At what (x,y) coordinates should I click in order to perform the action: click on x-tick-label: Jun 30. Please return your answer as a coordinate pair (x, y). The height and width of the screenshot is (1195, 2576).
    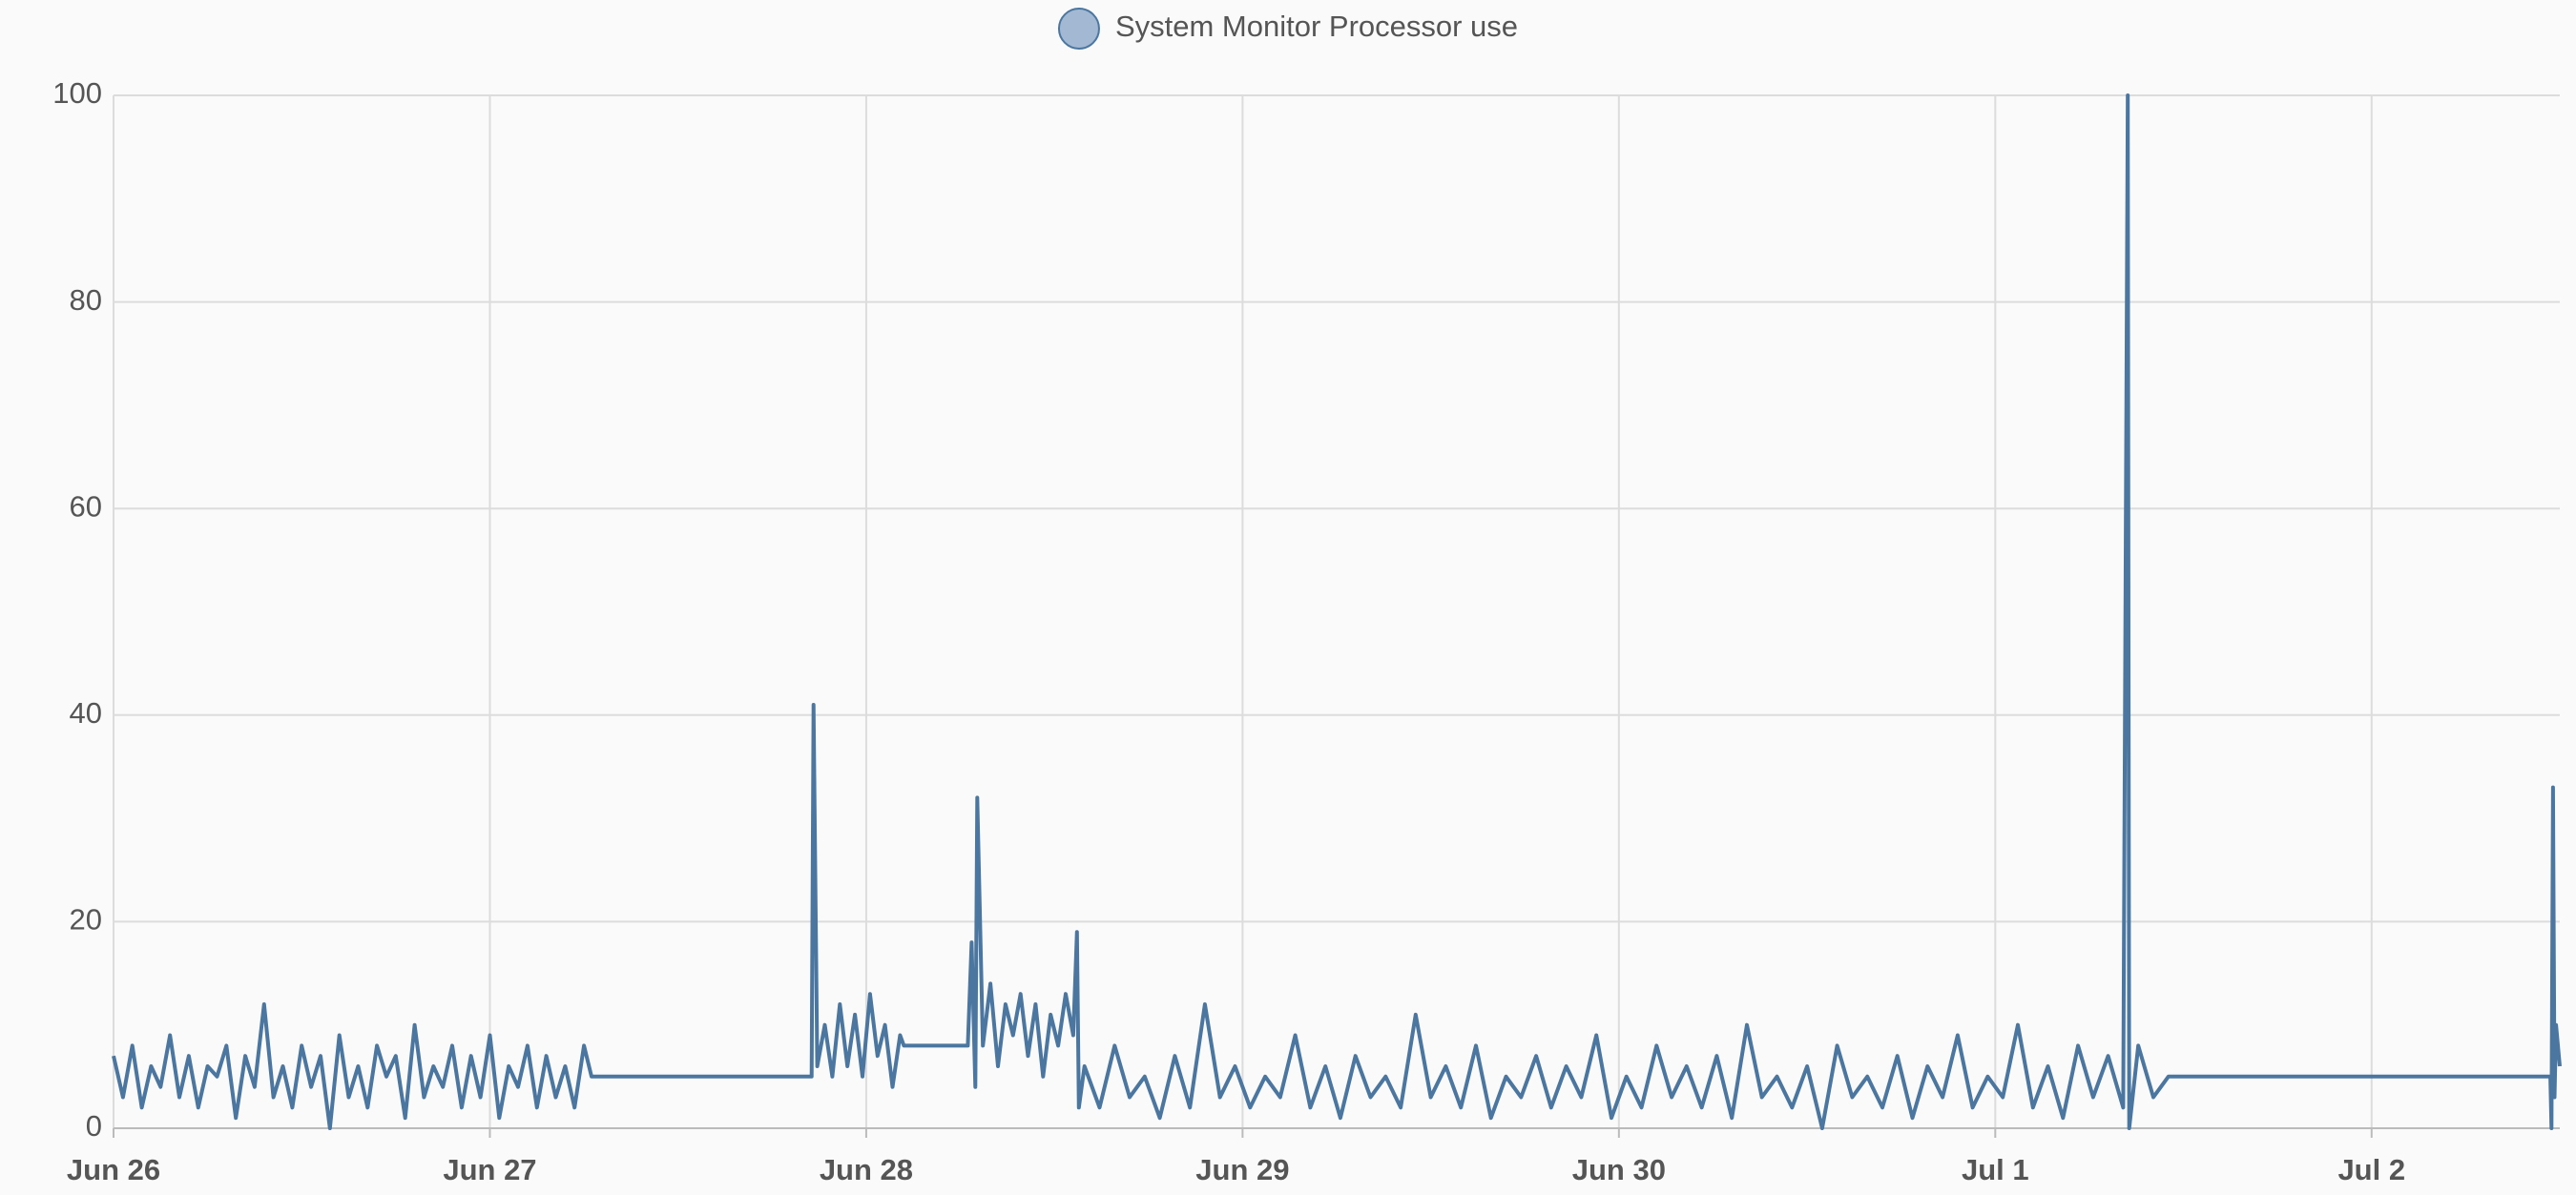
    Looking at the image, I should click on (1619, 1170).